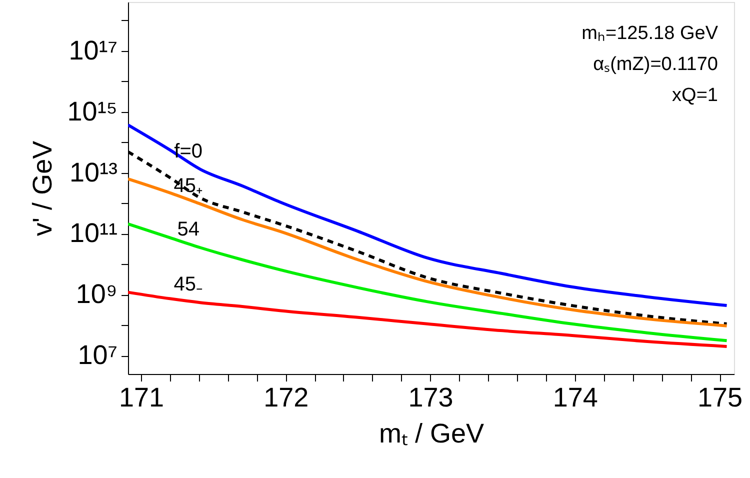 This screenshot has height=478, width=750. I want to click on y-tick-label: 10¹³, so click(93, 172).